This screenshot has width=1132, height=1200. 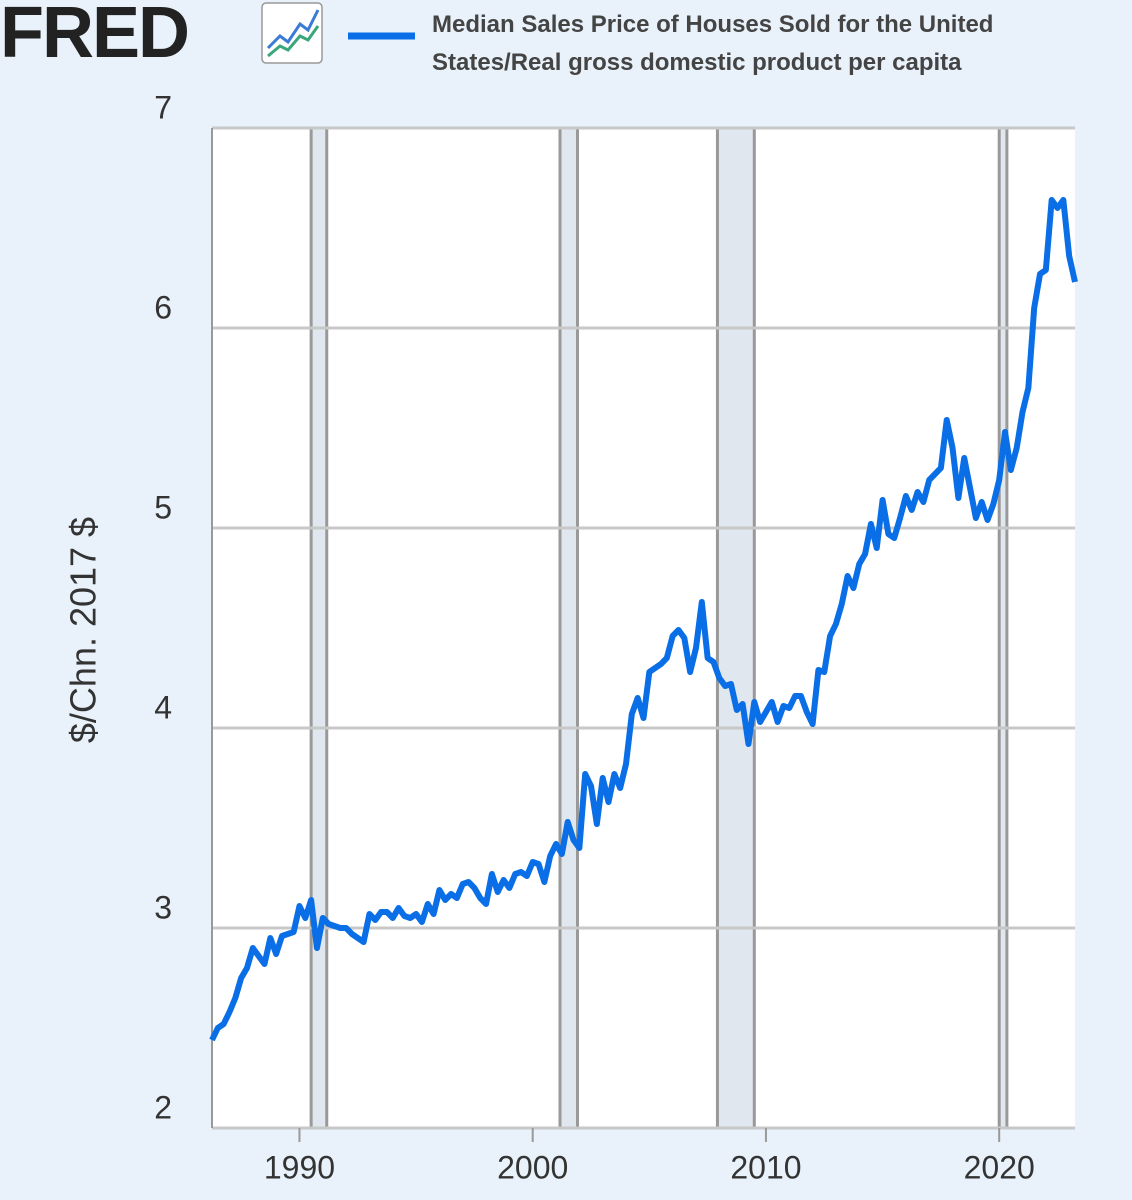 What do you see at coordinates (163, 707) in the screenshot?
I see `y-tick-label: 4` at bounding box center [163, 707].